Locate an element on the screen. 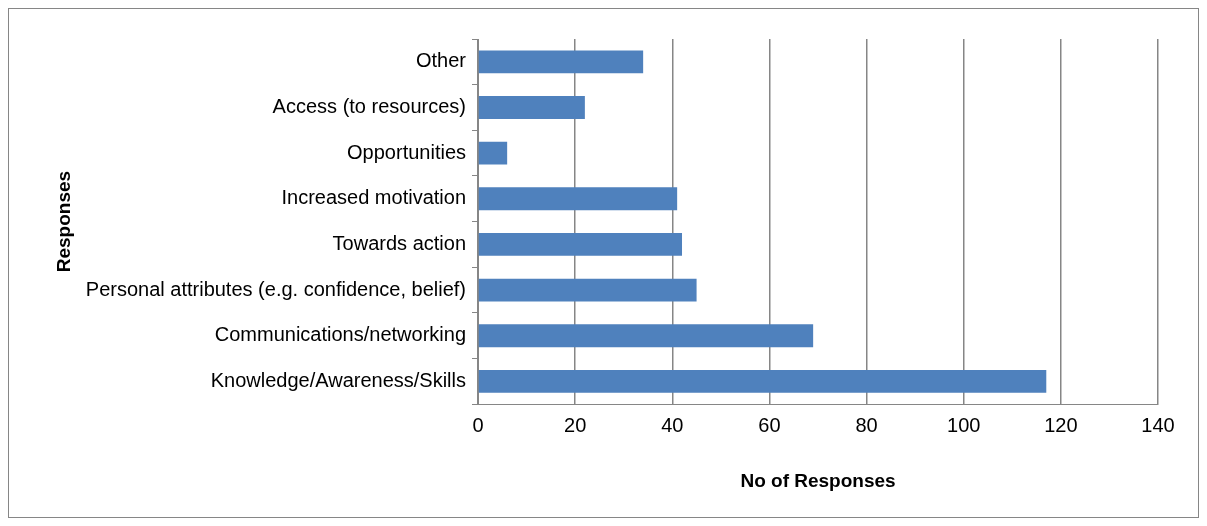  y-tick-label: Increased motivation is located at coordinates (374, 197).